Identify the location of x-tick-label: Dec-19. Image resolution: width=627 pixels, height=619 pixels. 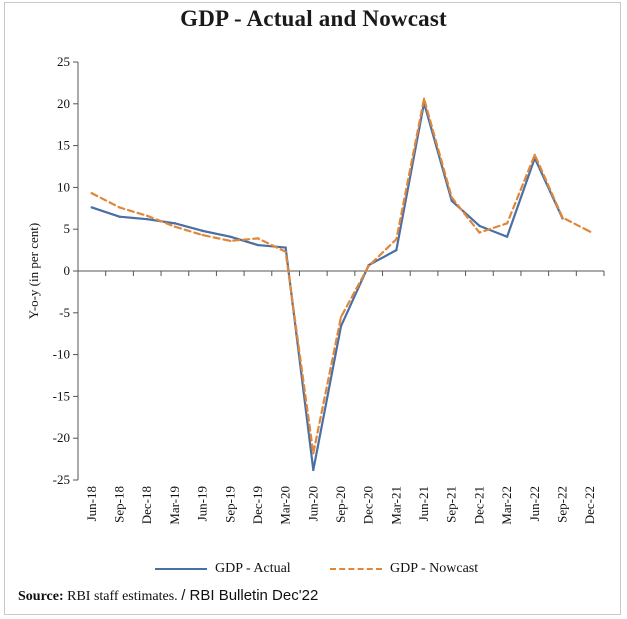
(257, 505).